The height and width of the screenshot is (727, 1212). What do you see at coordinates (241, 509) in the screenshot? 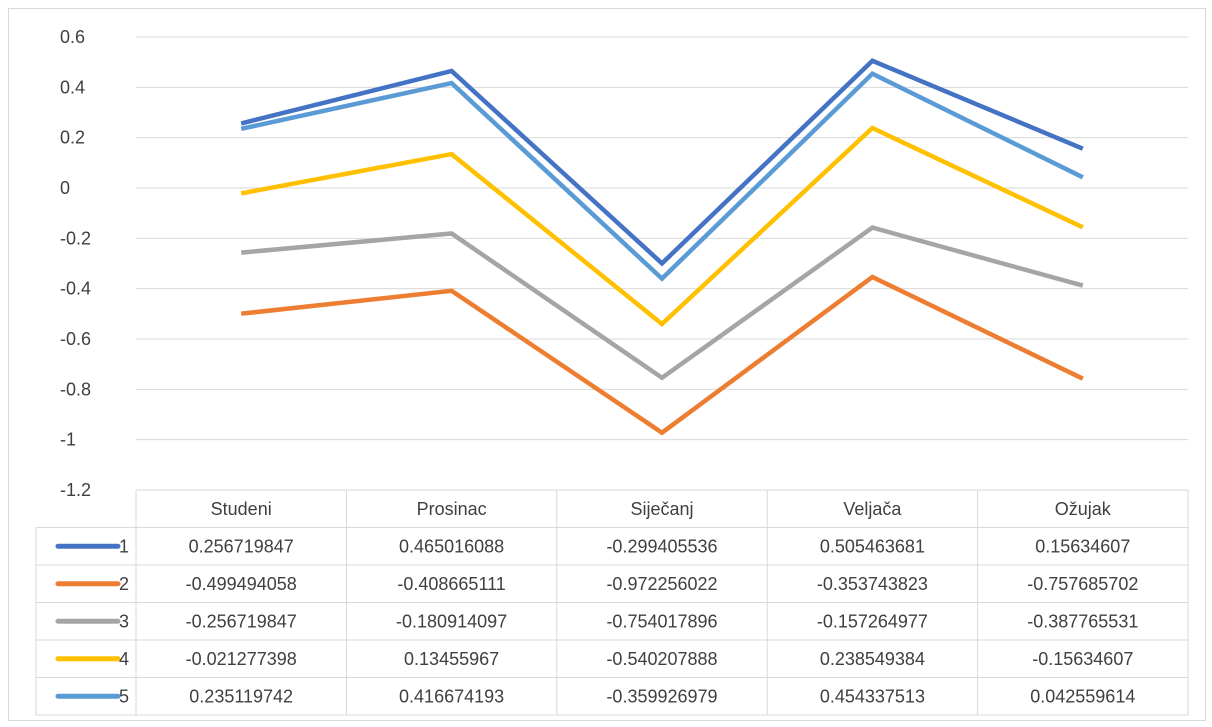
I see `table-header-cell: Studeni` at bounding box center [241, 509].